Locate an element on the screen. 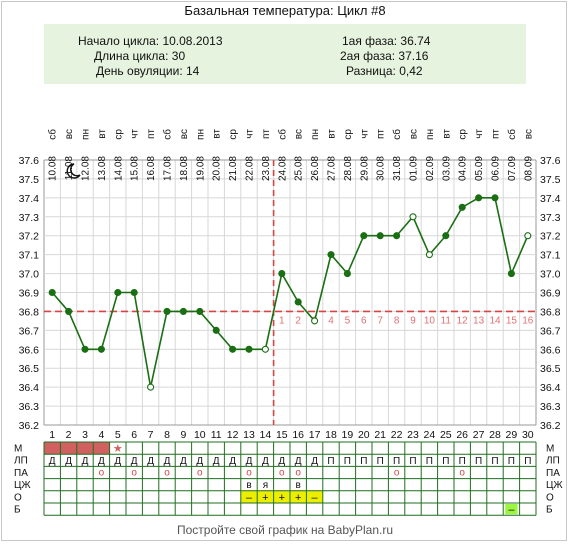 The image size is (570, 544). luteal-day-label: 8 is located at coordinates (397, 320).